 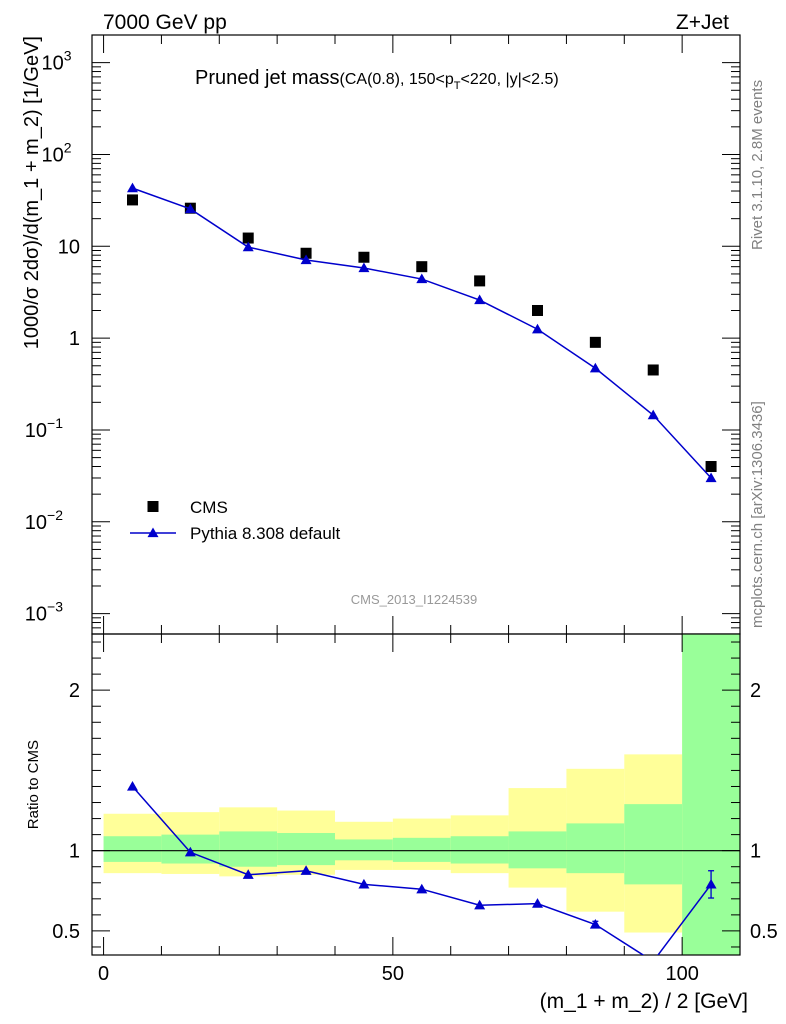 What do you see at coordinates (103, 974) in the screenshot?
I see `x-tick-label: 0` at bounding box center [103, 974].